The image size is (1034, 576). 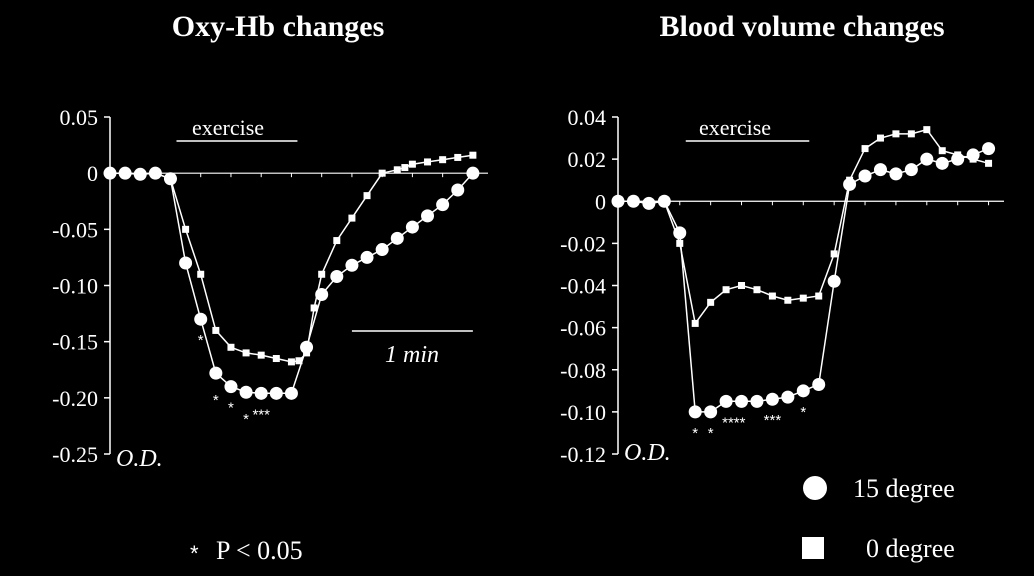 I want to click on chart-2-y-tick-label: 0.02, so click(x=587, y=159).